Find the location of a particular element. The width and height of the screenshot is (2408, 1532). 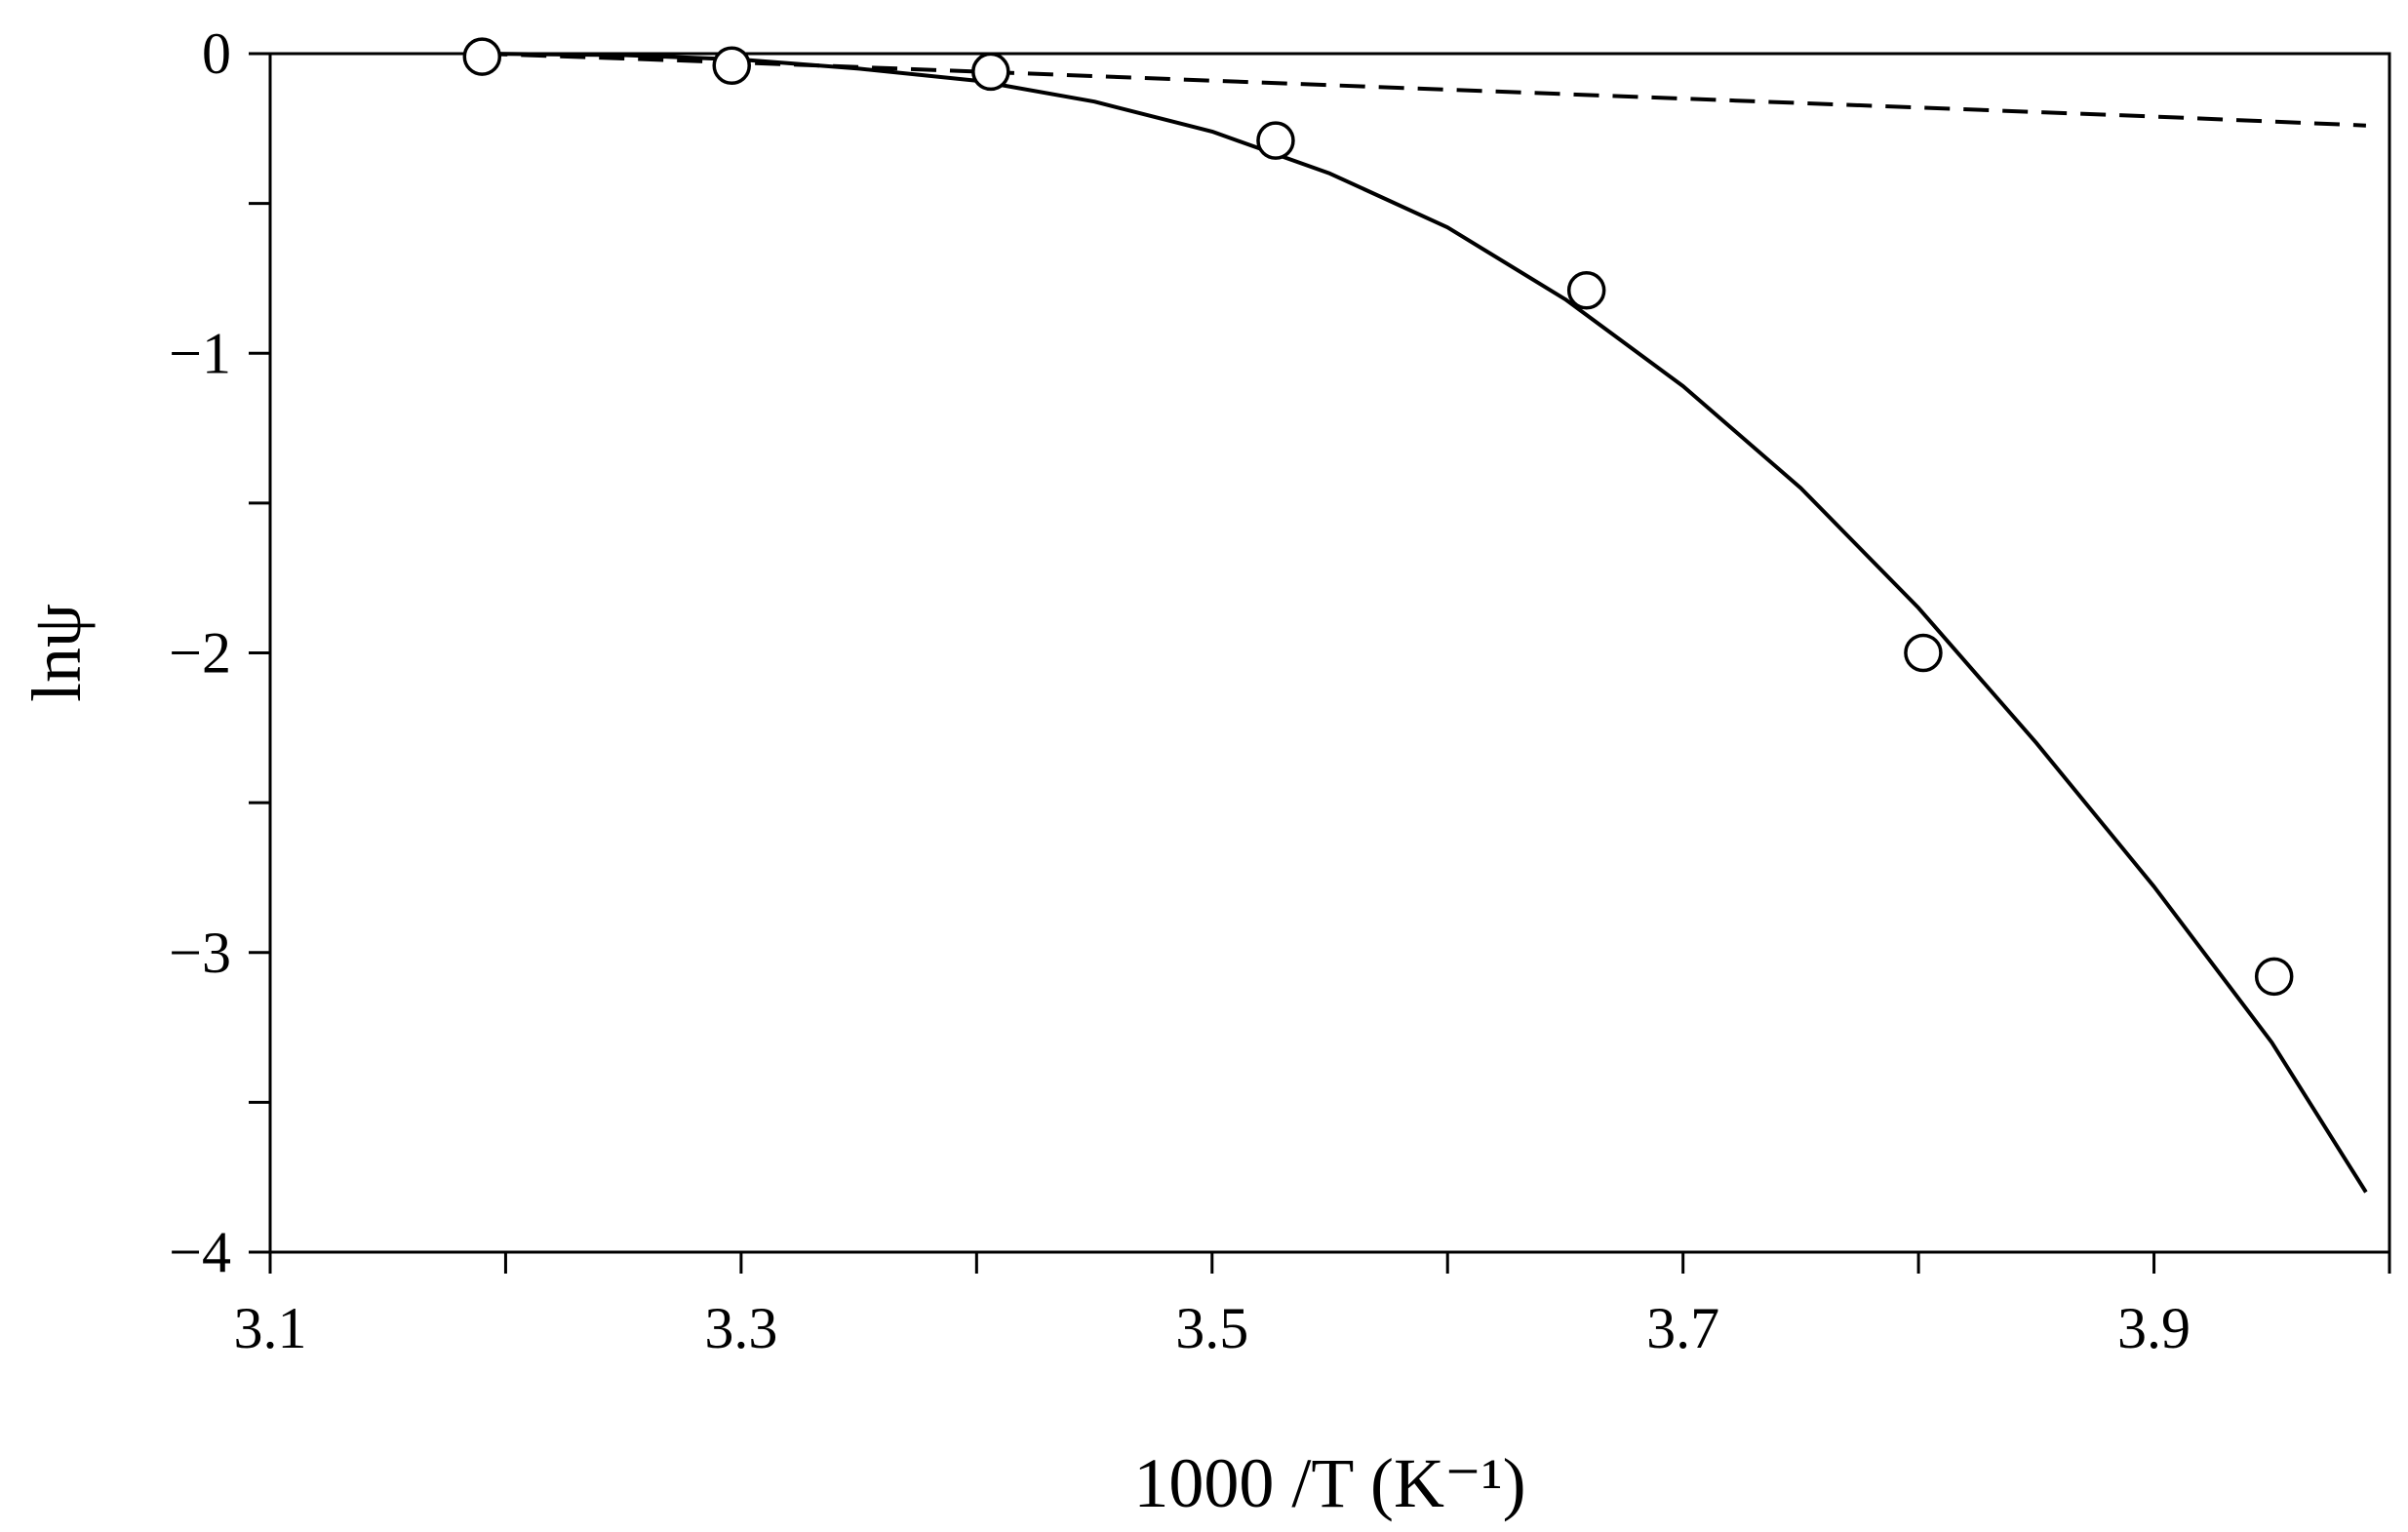

x-tick-label: 3.7 is located at coordinates (1682, 1328).